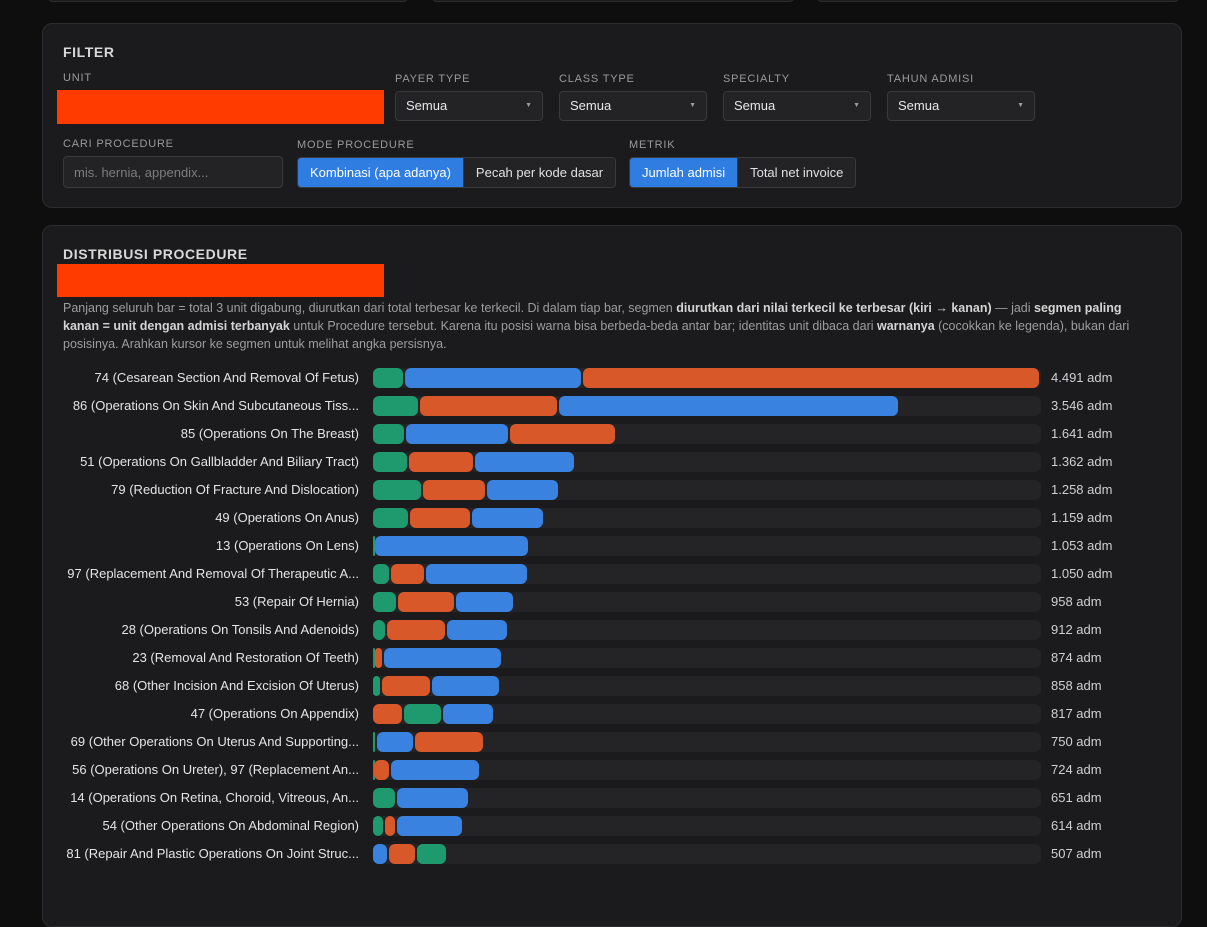  What do you see at coordinates (118, 144) in the screenshot?
I see `search-procedure-label: CARI PROCEDURE` at bounding box center [118, 144].